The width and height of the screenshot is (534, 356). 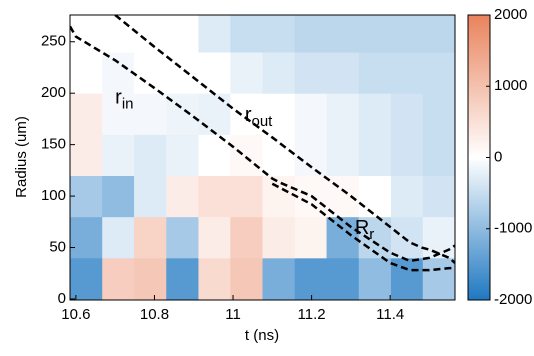 I want to click on y-tick-label: 50, so click(x=57, y=246).